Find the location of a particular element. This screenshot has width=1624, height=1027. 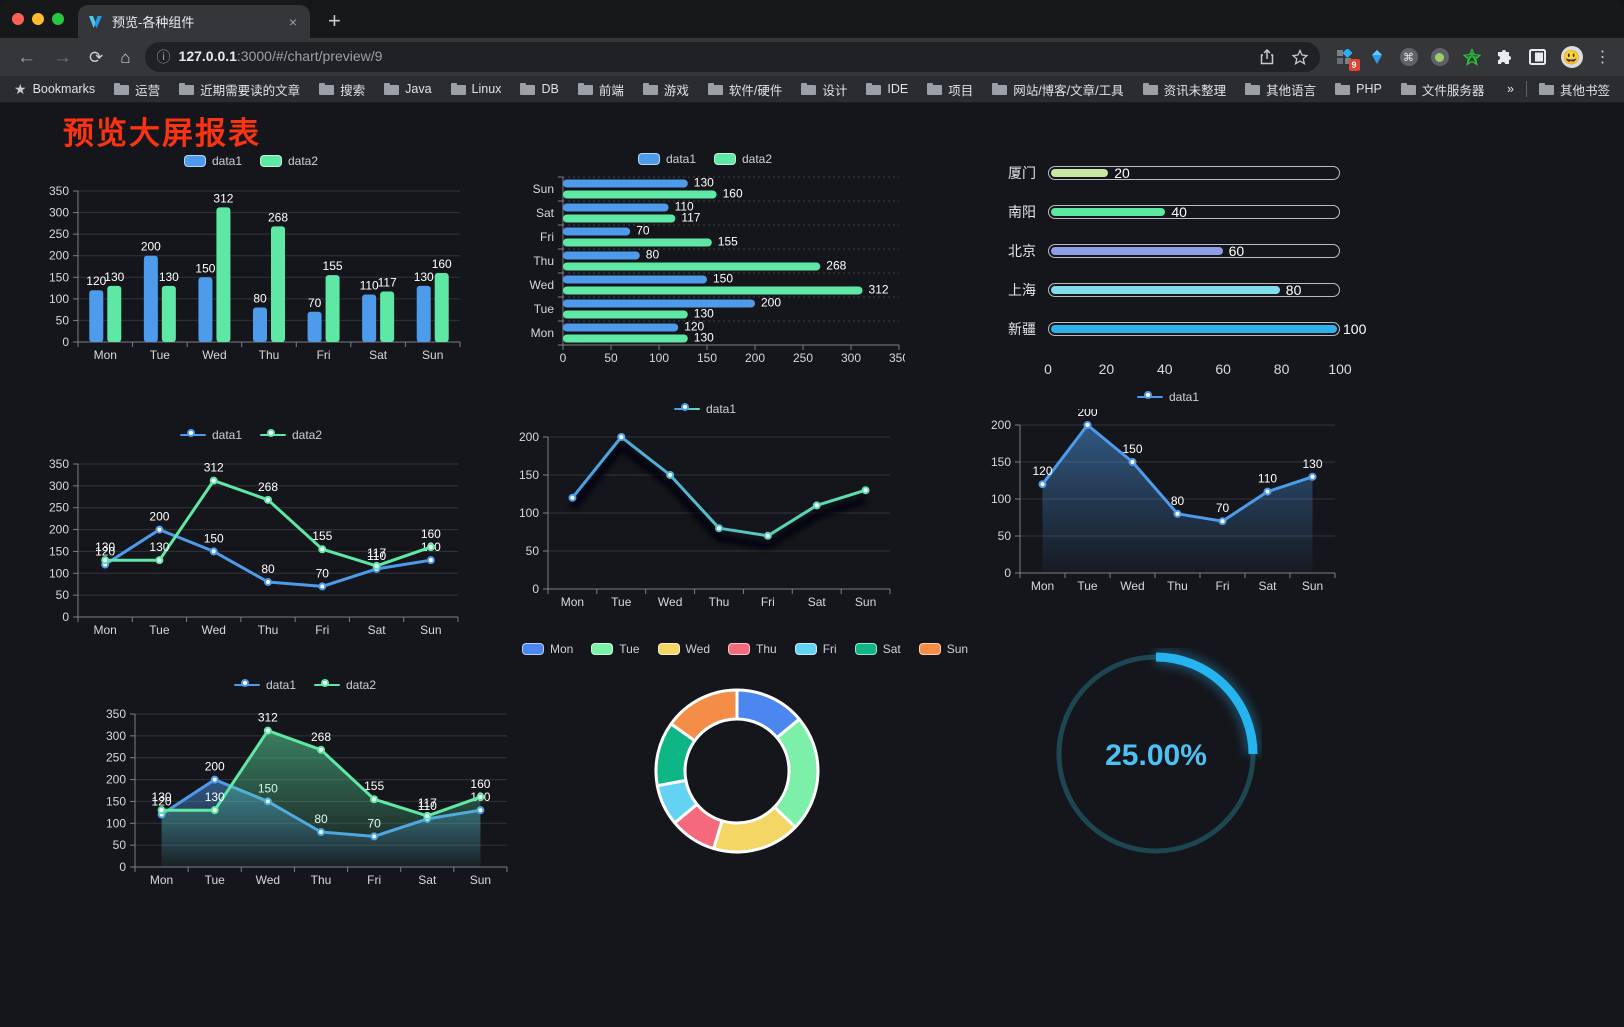

bookmark-folder: 网站/博客/文章/工具 is located at coordinates (1058, 89).